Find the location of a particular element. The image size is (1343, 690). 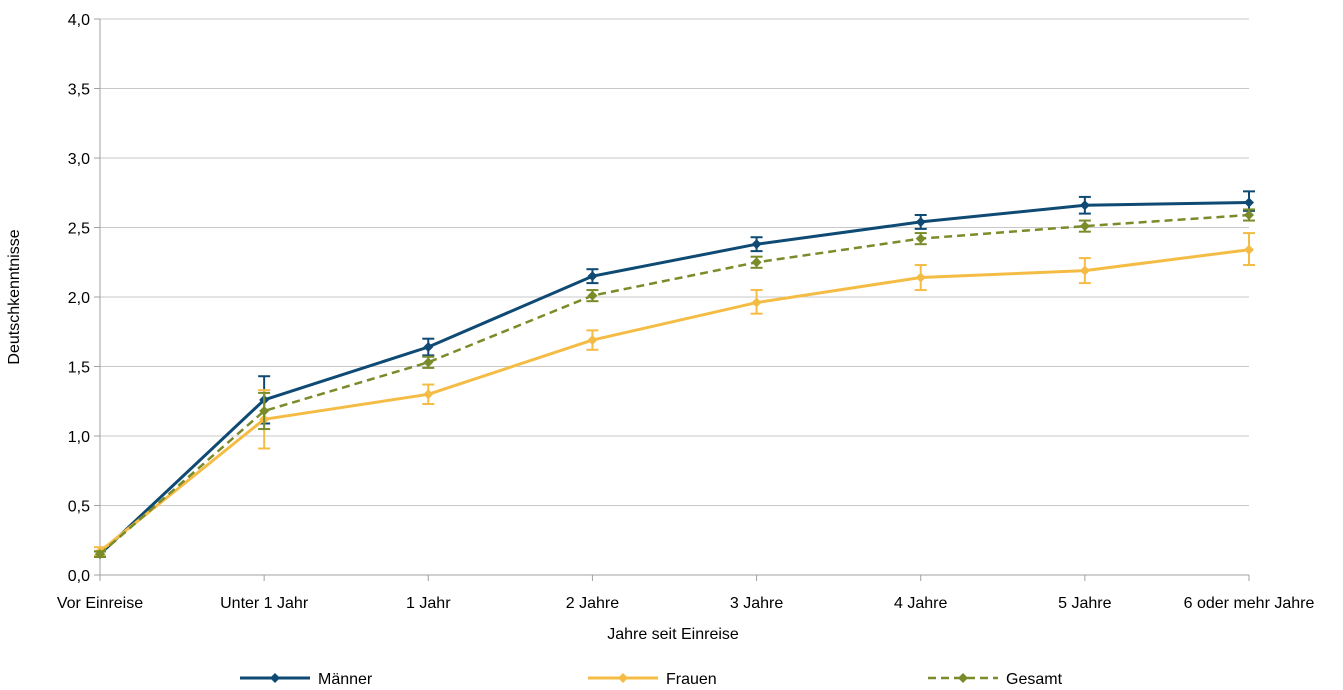

legend-item-frauen: Frauen is located at coordinates (652, 679).